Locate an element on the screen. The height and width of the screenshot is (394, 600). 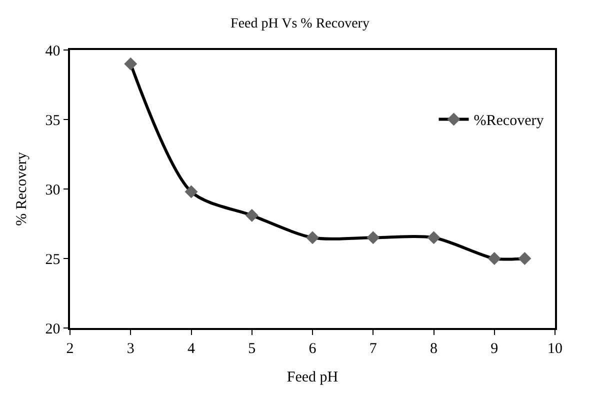
y-axis-title: % Recovery is located at coordinates (22, 189).